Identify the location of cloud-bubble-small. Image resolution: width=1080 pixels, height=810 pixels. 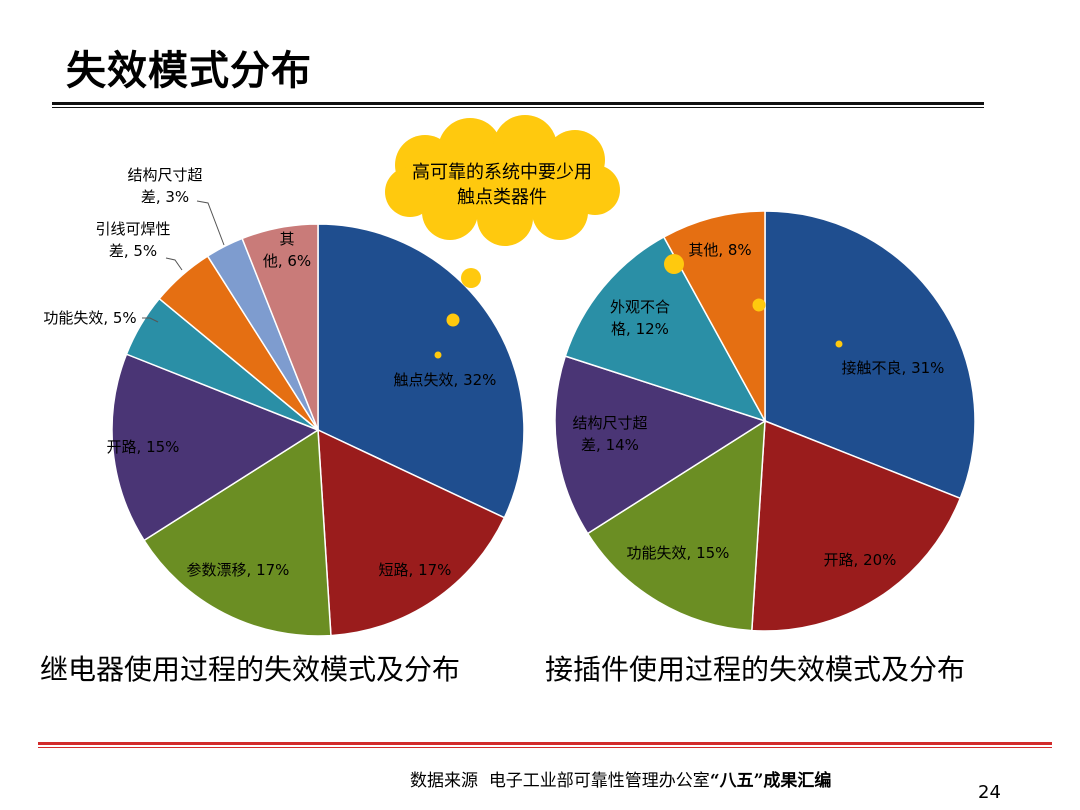
(438, 355).